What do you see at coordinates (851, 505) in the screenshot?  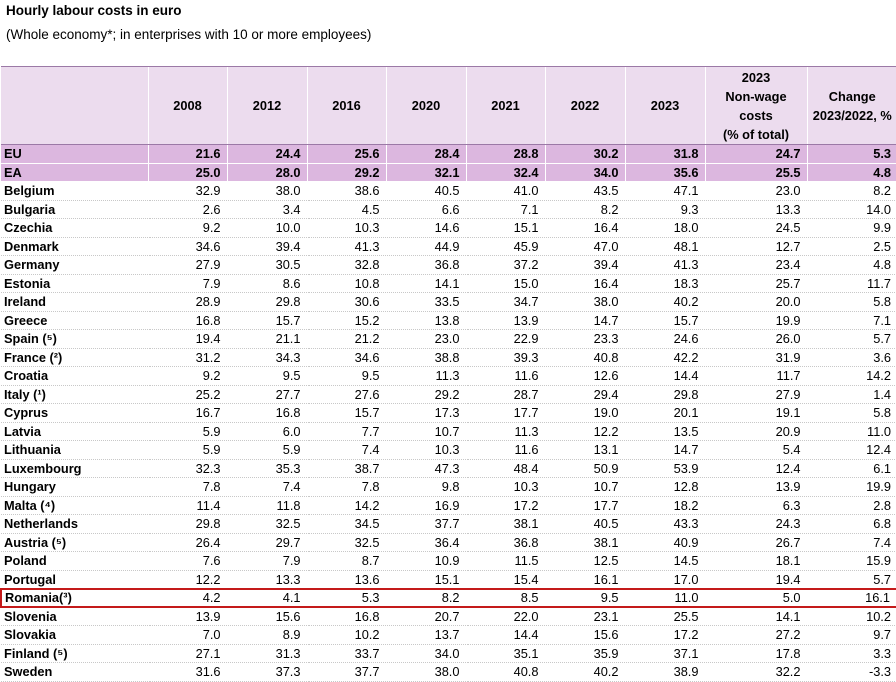 I see `table-cell: 2.8` at bounding box center [851, 505].